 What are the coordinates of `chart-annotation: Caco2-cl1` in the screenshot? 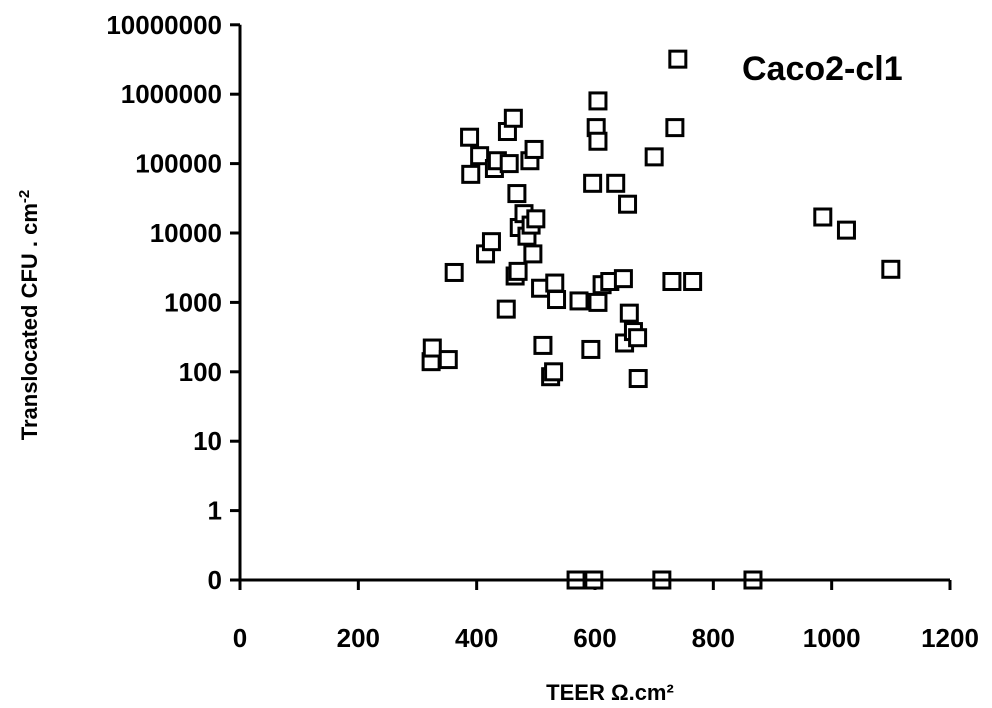 It's located at (822, 69).